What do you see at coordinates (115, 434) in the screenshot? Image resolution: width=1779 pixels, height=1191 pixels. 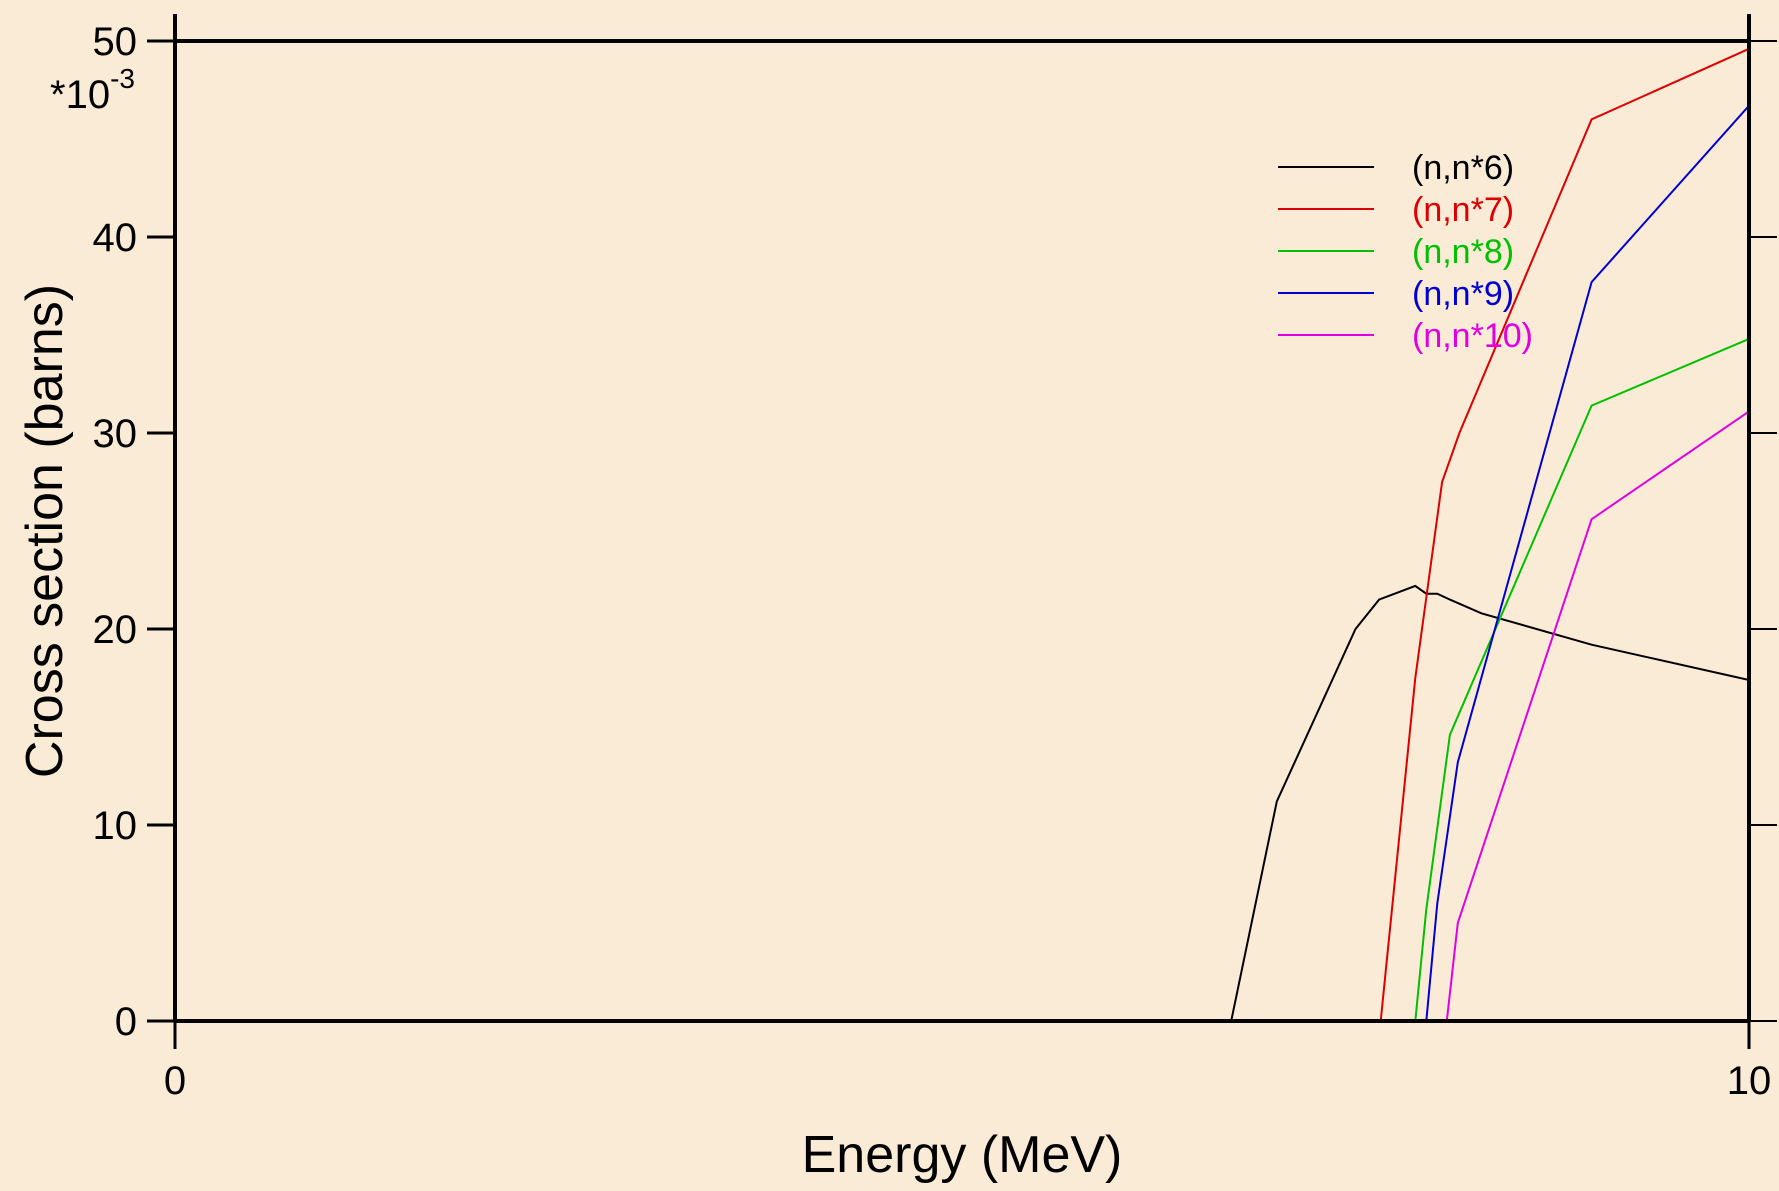 I see `y-tick-label-30: 30` at bounding box center [115, 434].